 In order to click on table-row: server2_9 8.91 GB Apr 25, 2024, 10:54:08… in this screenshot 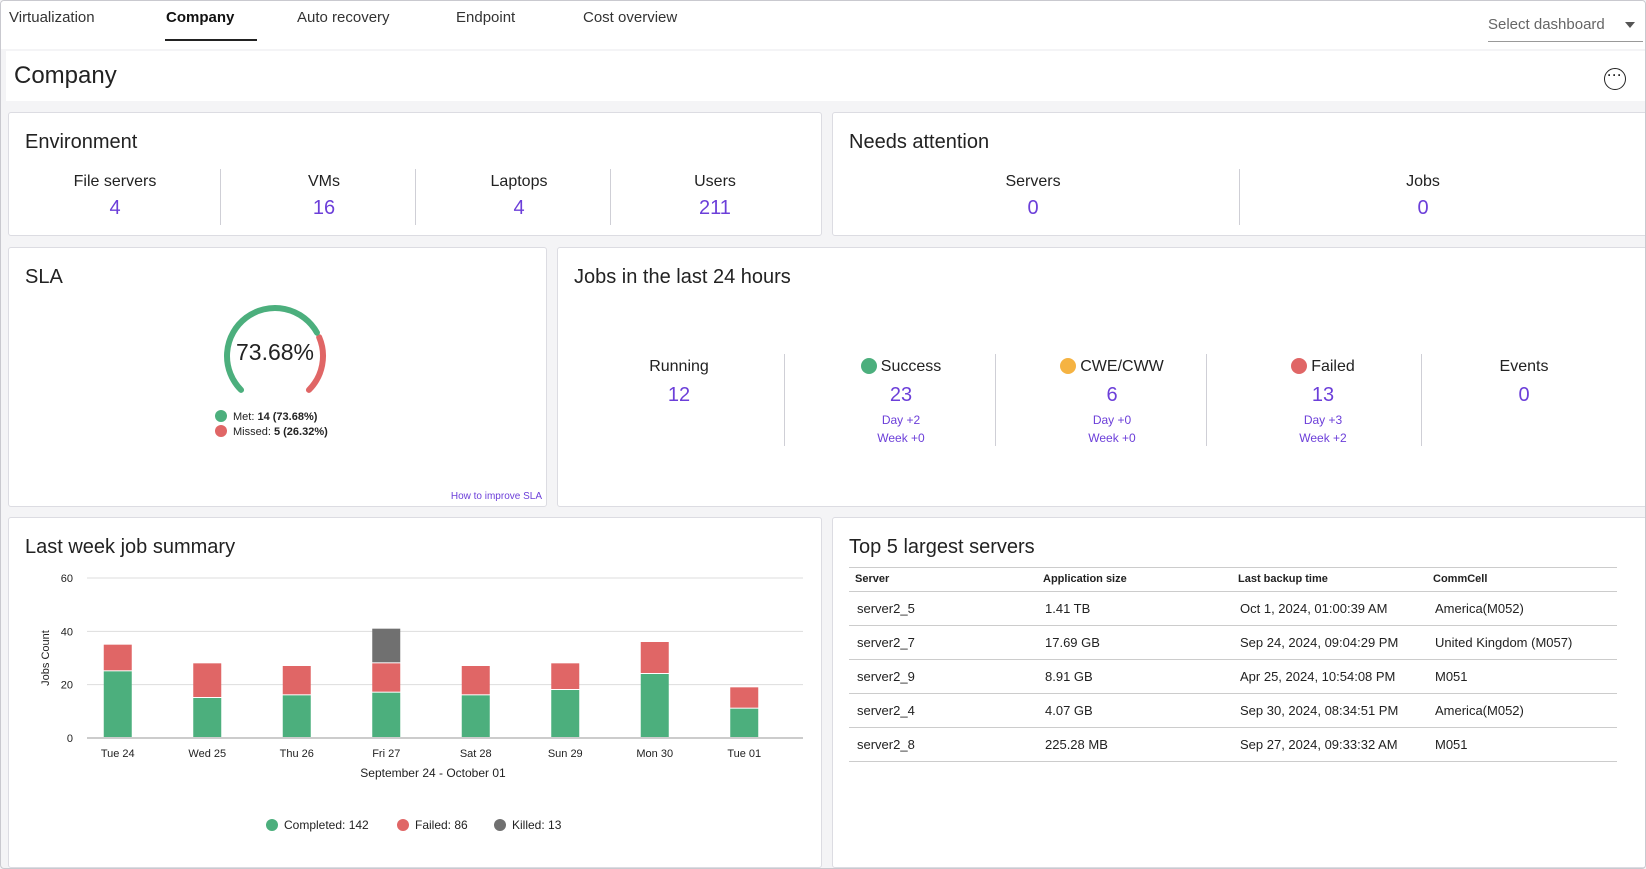, I will do `click(1233, 676)`.